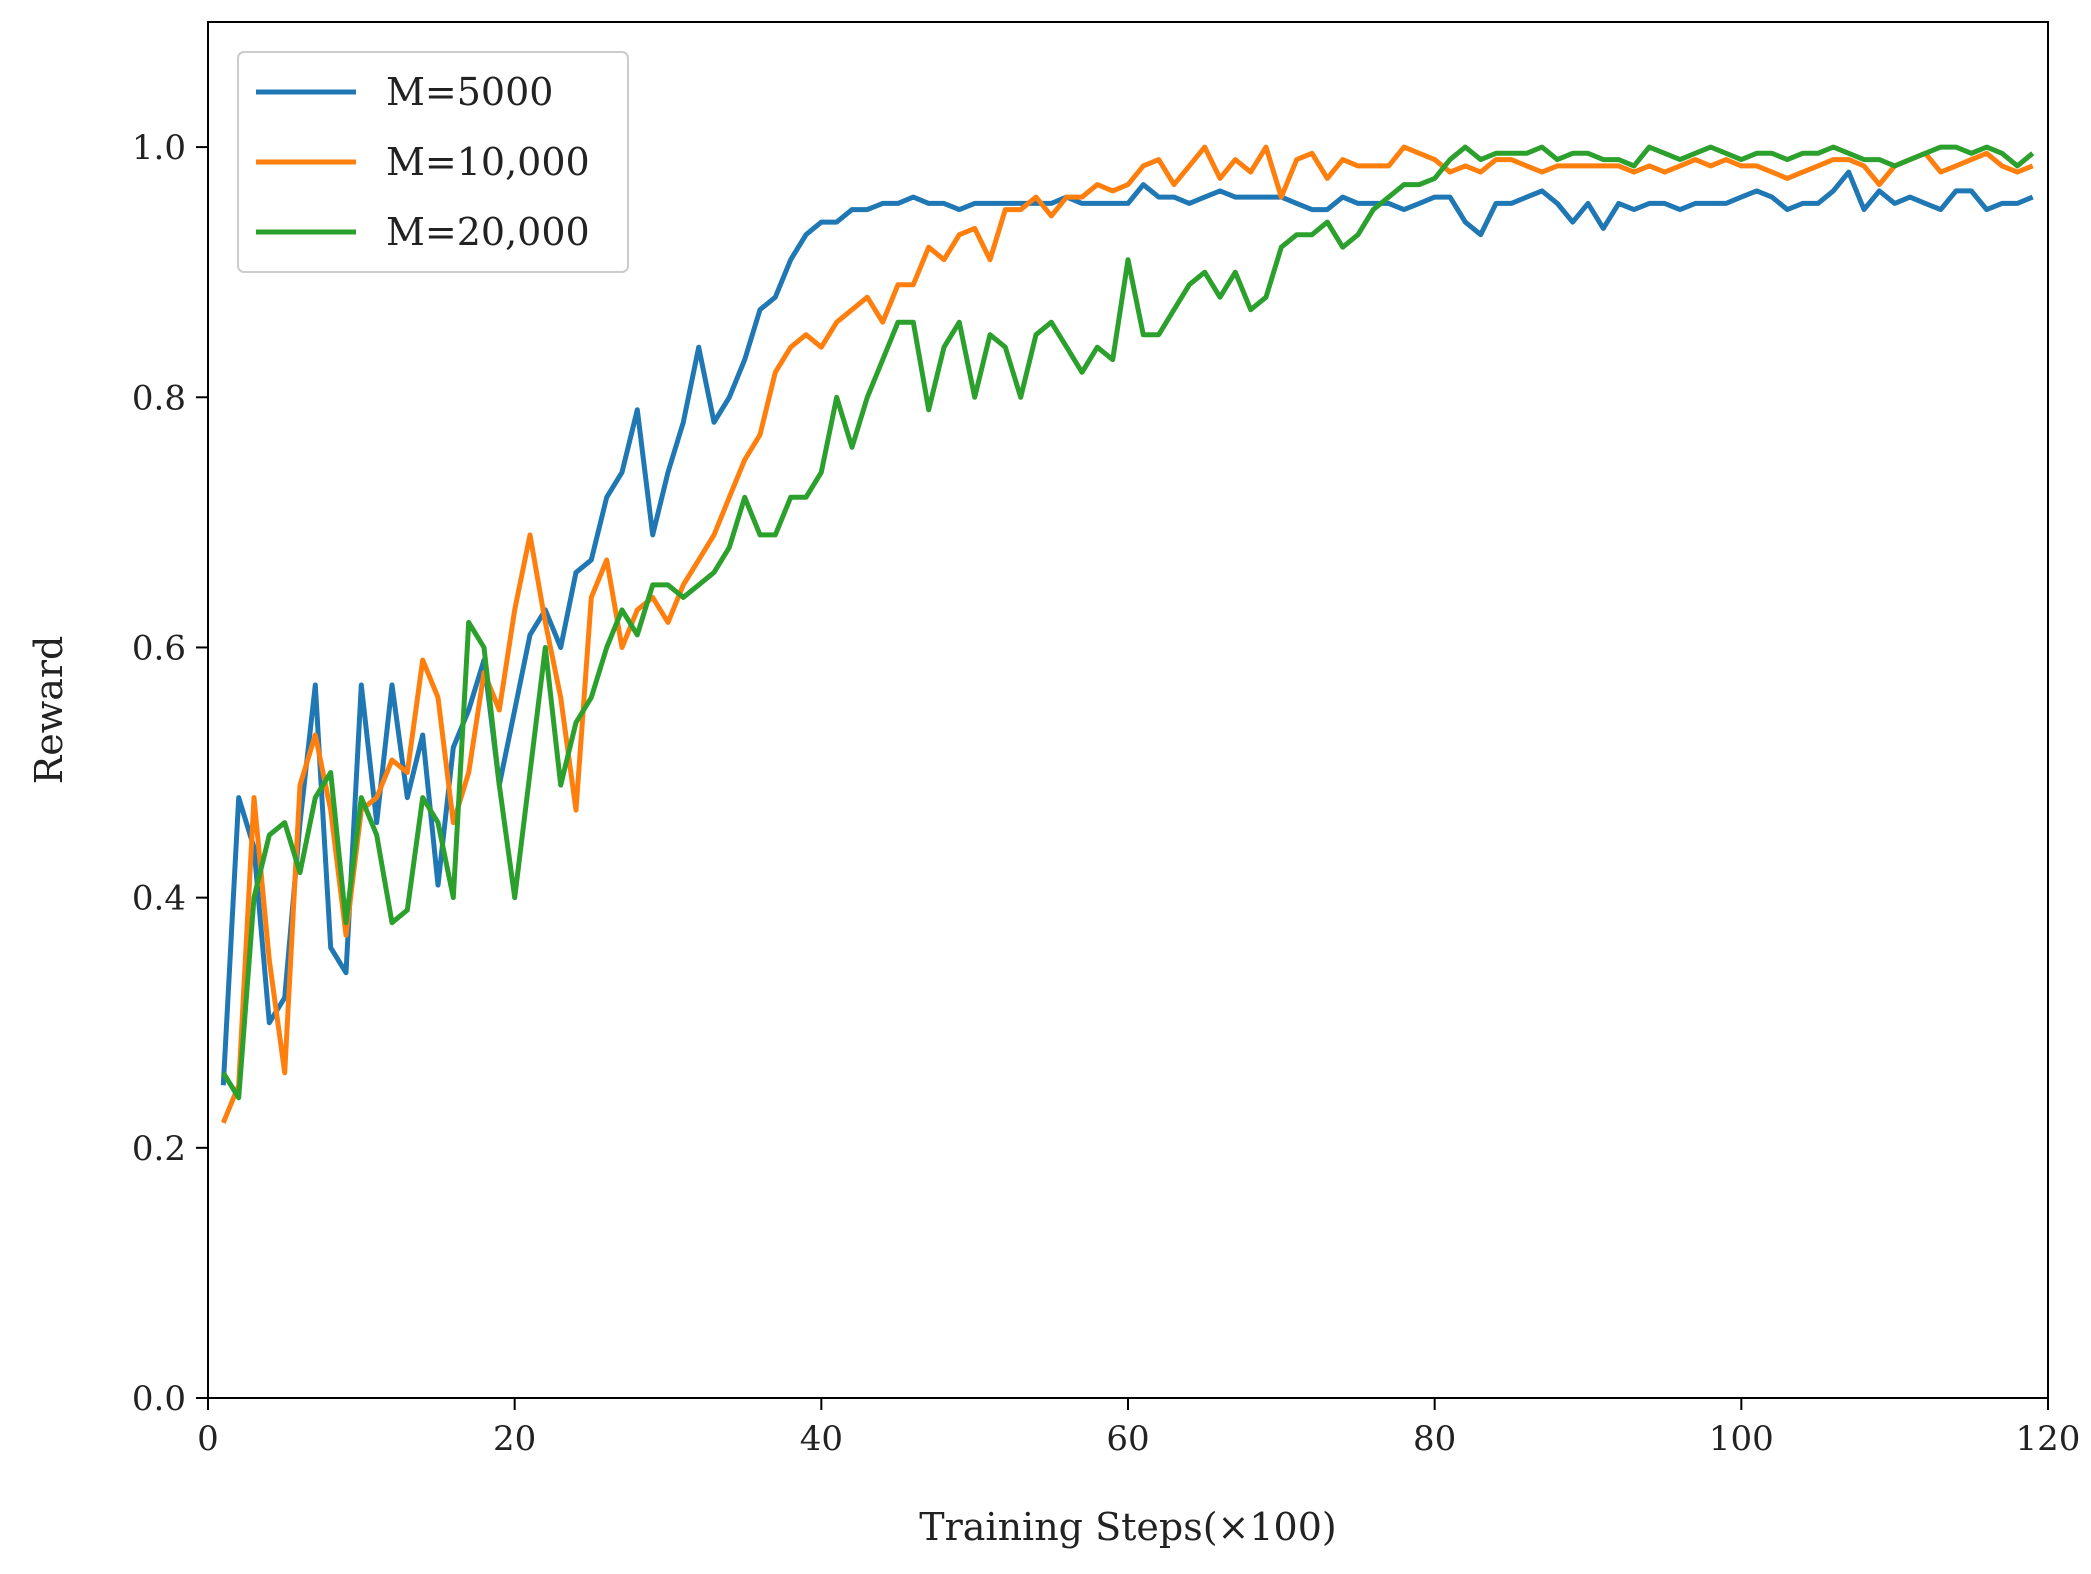 Image resolution: width=2091 pixels, height=1574 pixels. What do you see at coordinates (159, 899) in the screenshot?
I see `y-tick-label: 0.4` at bounding box center [159, 899].